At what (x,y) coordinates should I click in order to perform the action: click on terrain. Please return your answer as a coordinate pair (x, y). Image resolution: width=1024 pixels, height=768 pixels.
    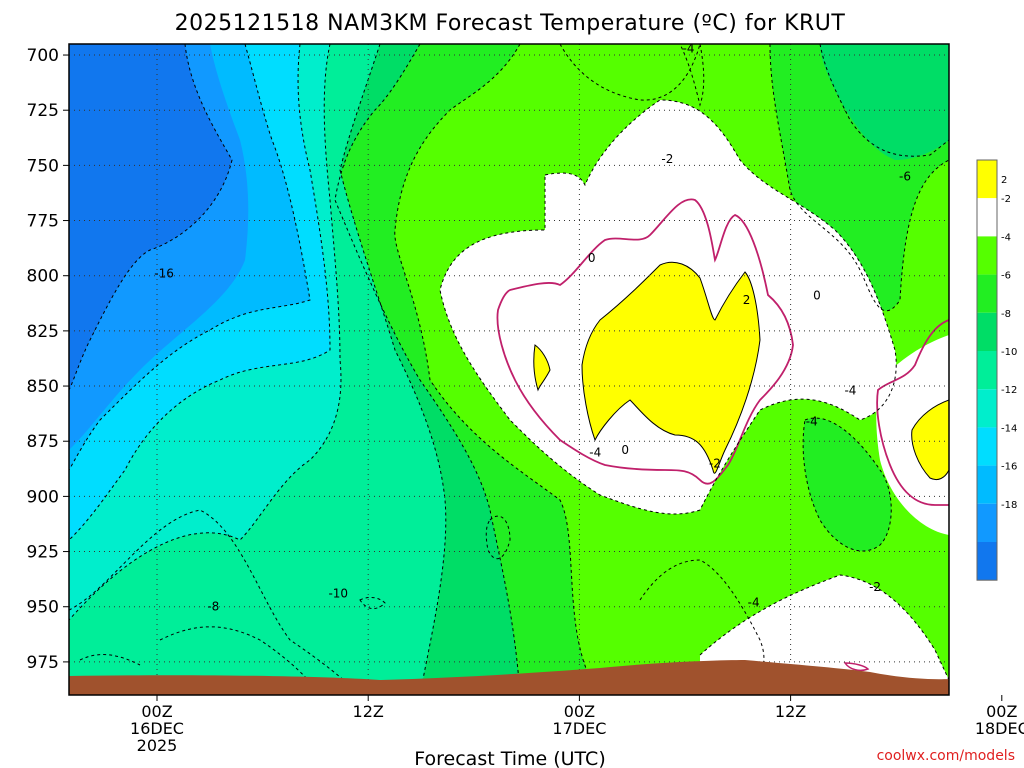
    Looking at the image, I should click on (509, 677).